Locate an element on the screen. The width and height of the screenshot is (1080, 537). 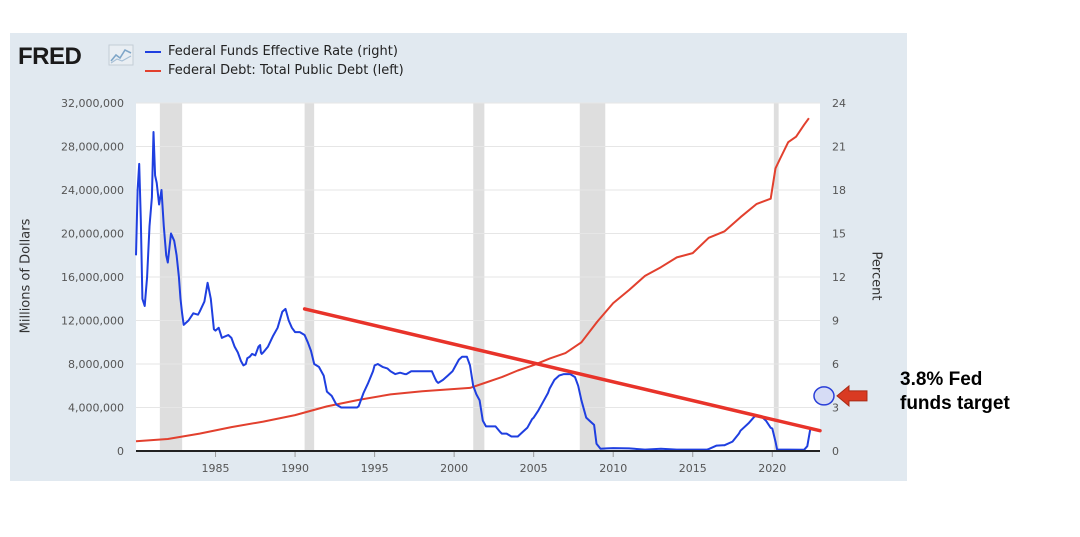
x-tick-label: 1995 is located at coordinates (375, 468).